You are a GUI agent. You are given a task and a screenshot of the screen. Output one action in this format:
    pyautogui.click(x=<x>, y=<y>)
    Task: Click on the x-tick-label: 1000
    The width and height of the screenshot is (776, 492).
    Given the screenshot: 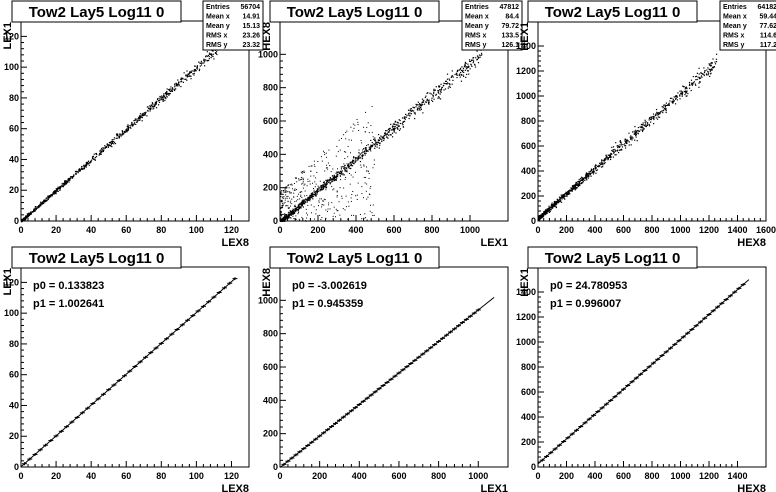 What is the action you would take?
    pyautogui.click(x=470, y=230)
    